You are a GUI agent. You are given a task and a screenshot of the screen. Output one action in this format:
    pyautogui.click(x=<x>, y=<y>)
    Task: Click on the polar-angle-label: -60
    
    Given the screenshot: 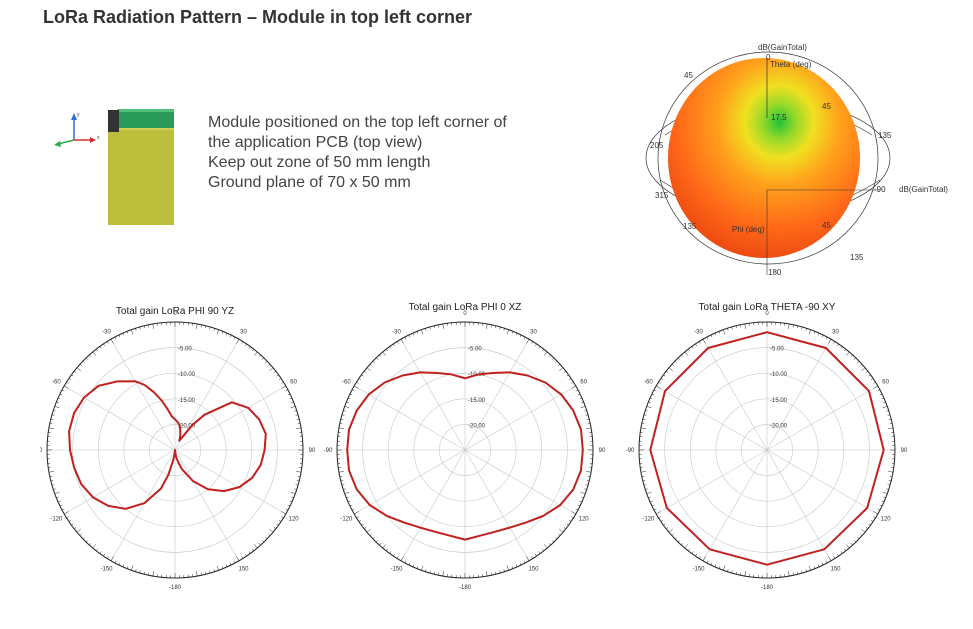 What is the action you would take?
    pyautogui.click(x=346, y=383)
    